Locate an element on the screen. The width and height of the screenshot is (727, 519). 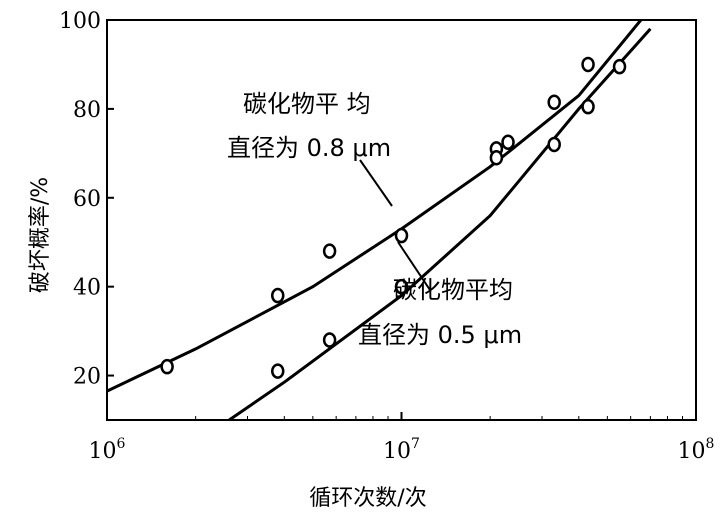
series-label-1-line-1: 直径为 0.5 μm is located at coordinates (440, 335).